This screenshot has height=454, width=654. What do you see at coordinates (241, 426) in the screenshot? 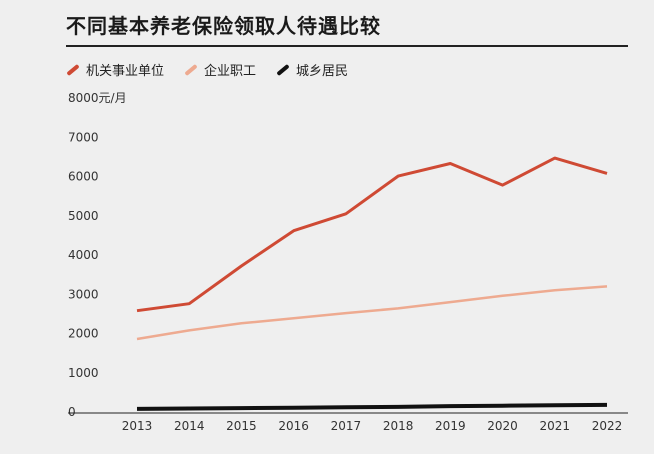
I see `x-tick-label: 2015` at bounding box center [241, 426].